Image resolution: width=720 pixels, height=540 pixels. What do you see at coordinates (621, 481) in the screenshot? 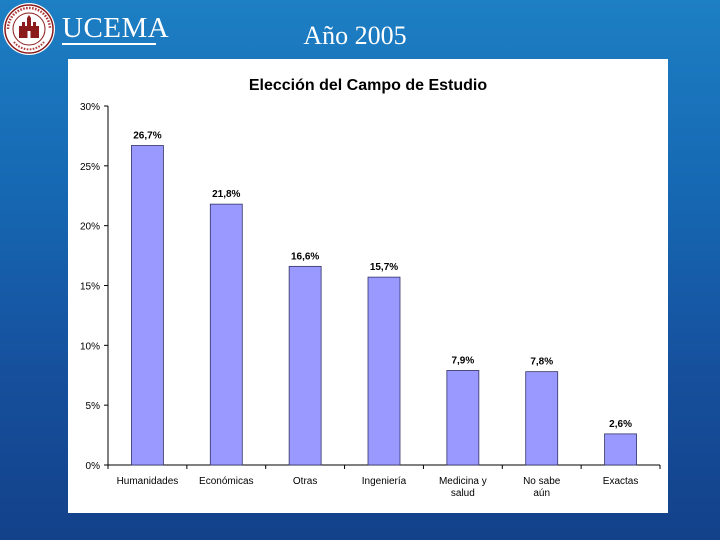
I see `x-tick-label: Exactas` at bounding box center [621, 481].